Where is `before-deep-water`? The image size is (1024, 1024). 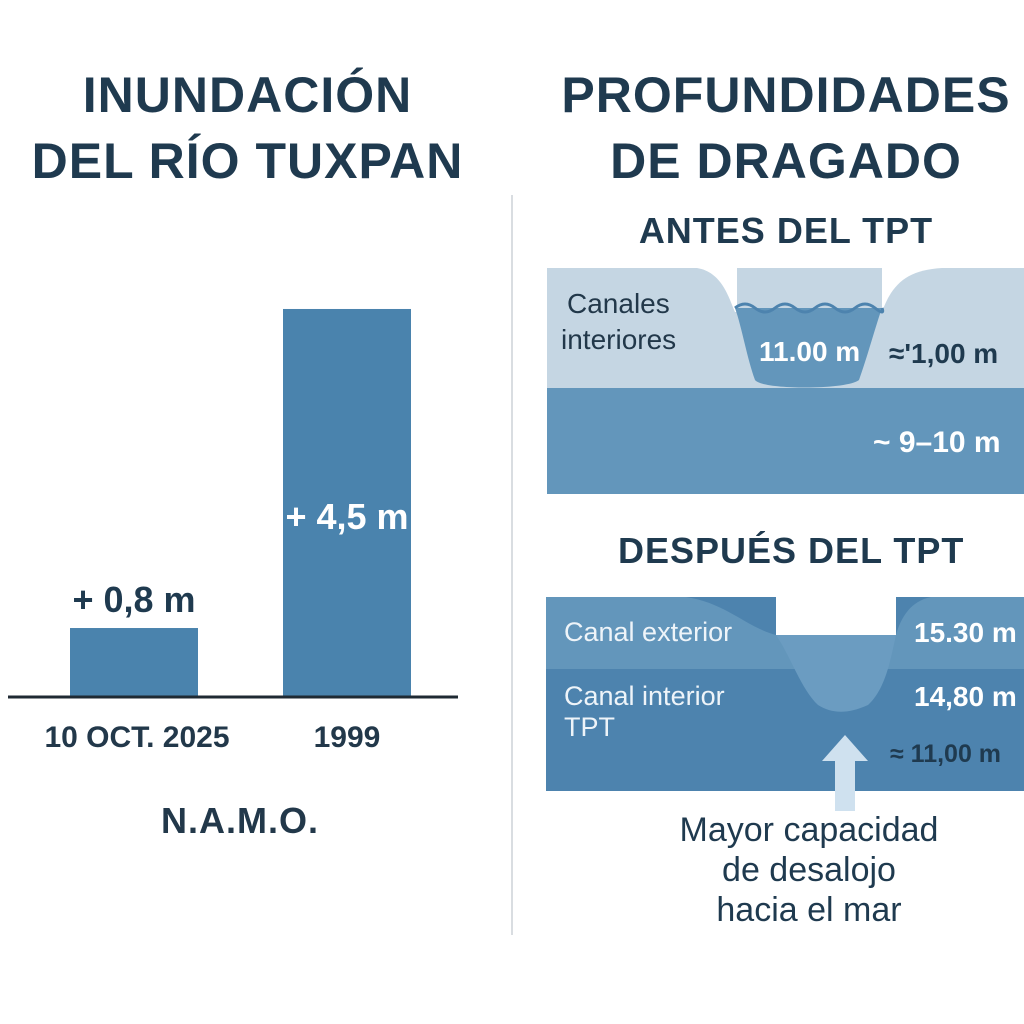
before-deep-water is located at coordinates (785, 441).